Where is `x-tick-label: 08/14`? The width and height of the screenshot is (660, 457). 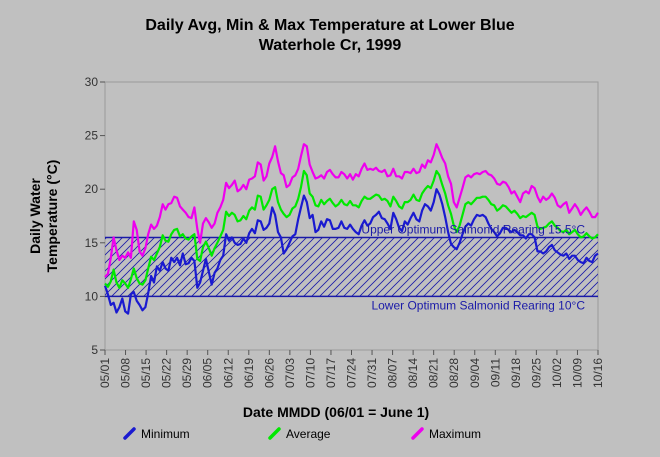
x-tick-label: 08/14 is located at coordinates (413, 373).